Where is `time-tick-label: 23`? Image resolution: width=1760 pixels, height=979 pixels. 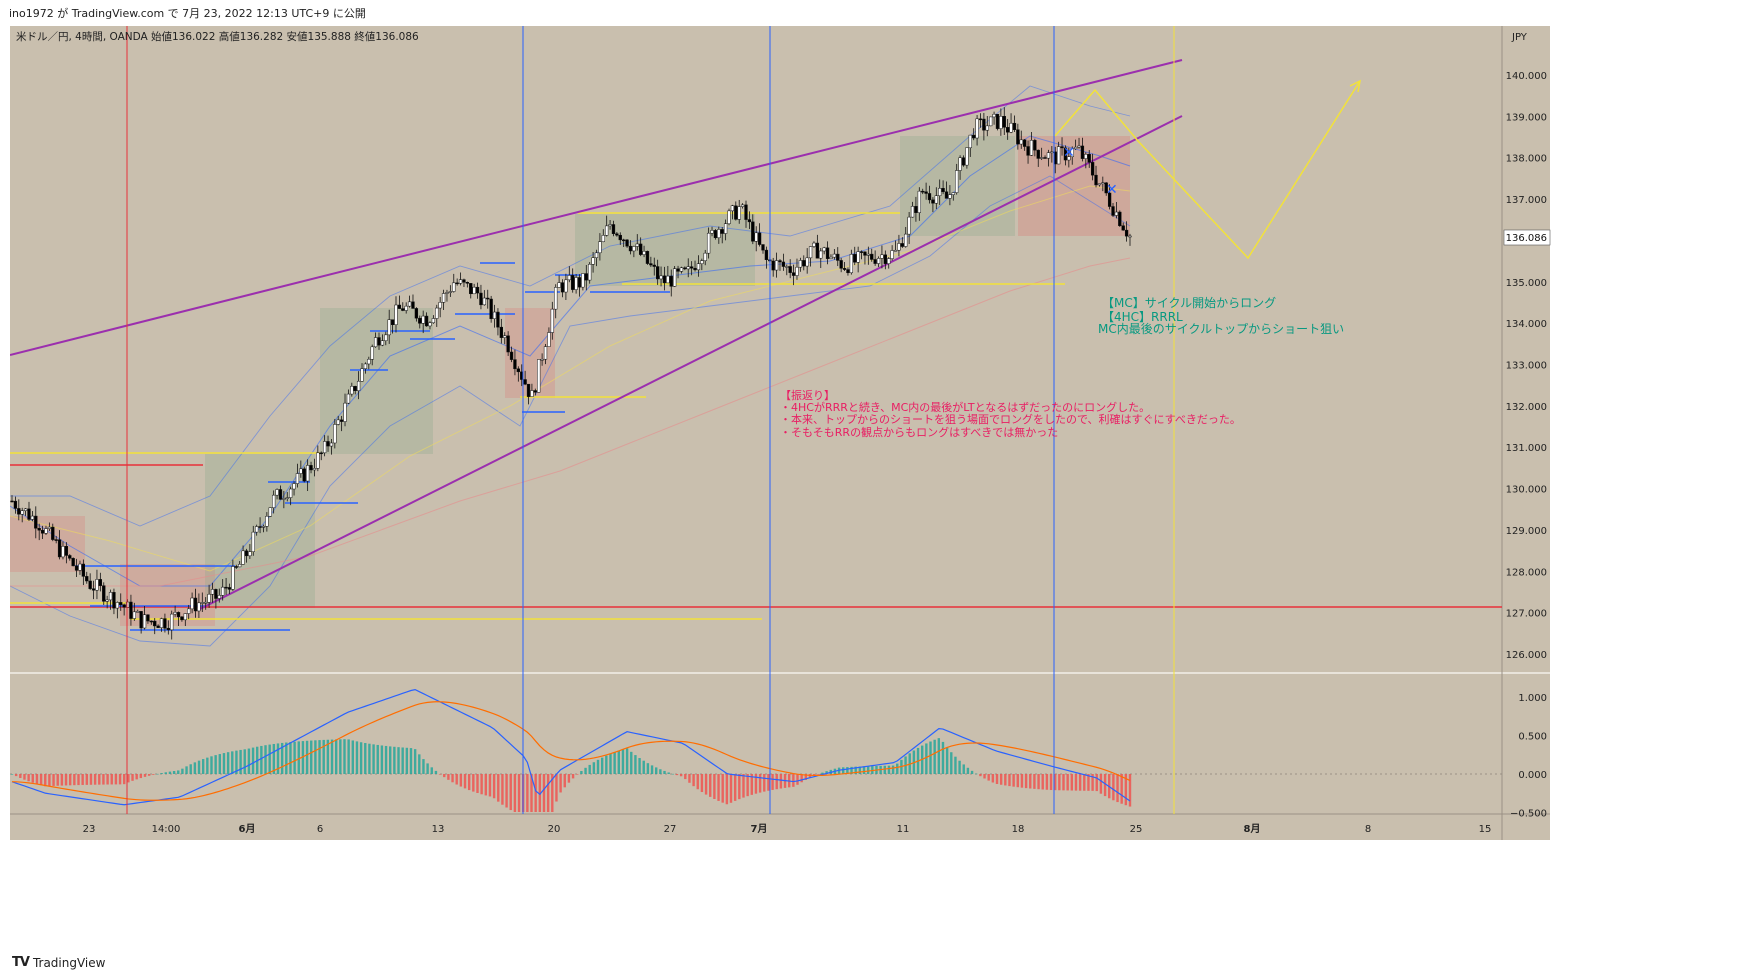 time-tick-label: 23 is located at coordinates (89, 829).